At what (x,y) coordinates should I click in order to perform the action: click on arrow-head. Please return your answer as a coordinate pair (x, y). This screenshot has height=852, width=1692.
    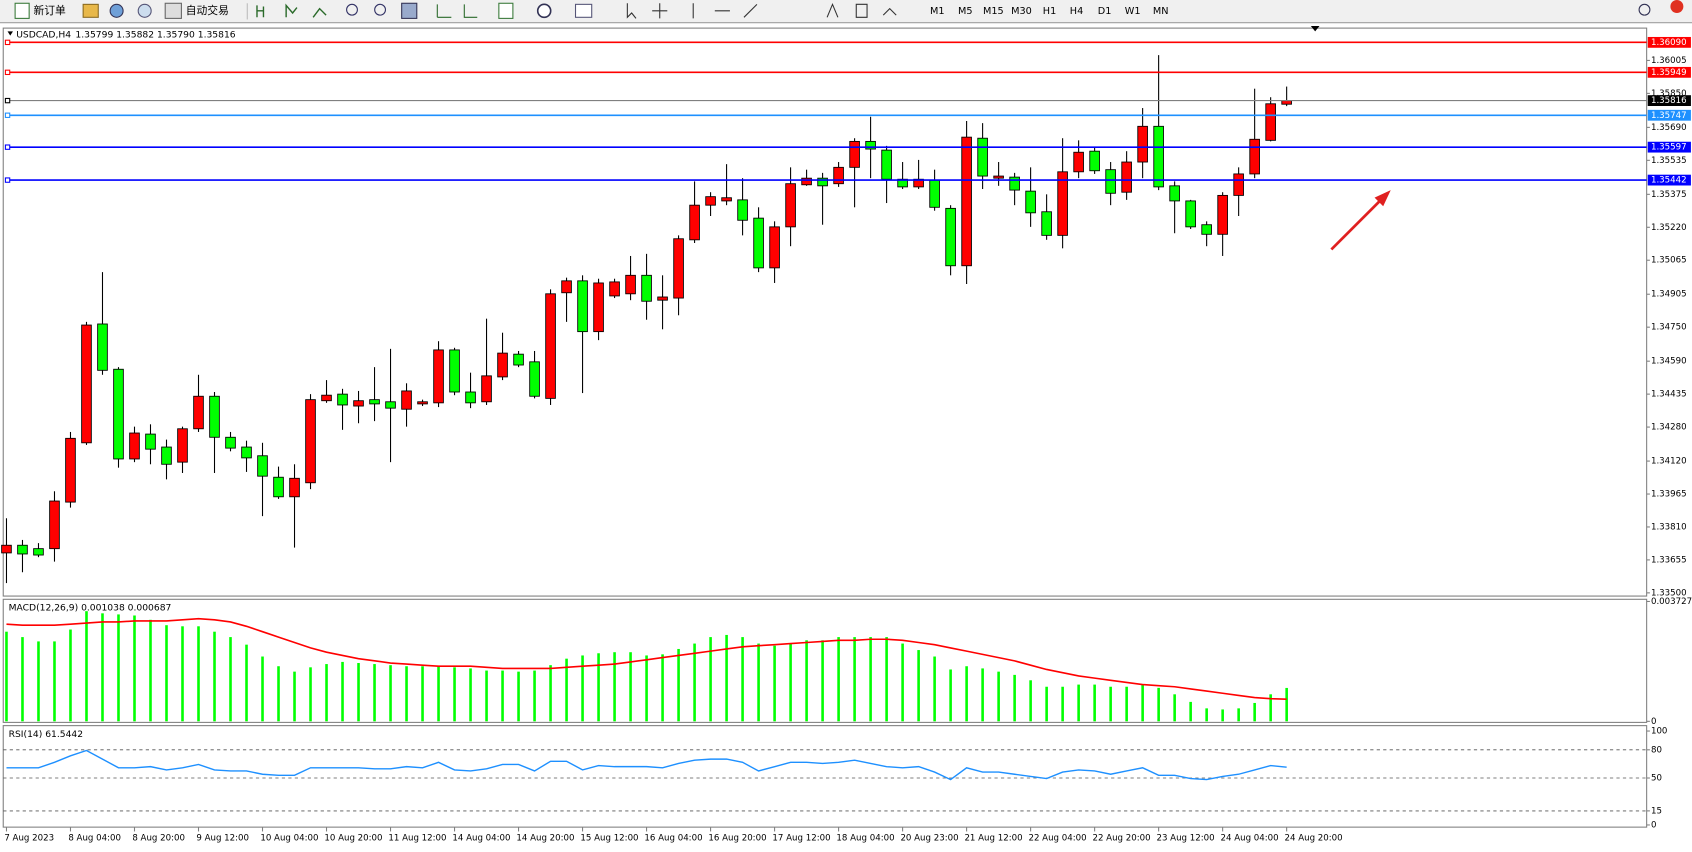
    Looking at the image, I should click on (1382, 198).